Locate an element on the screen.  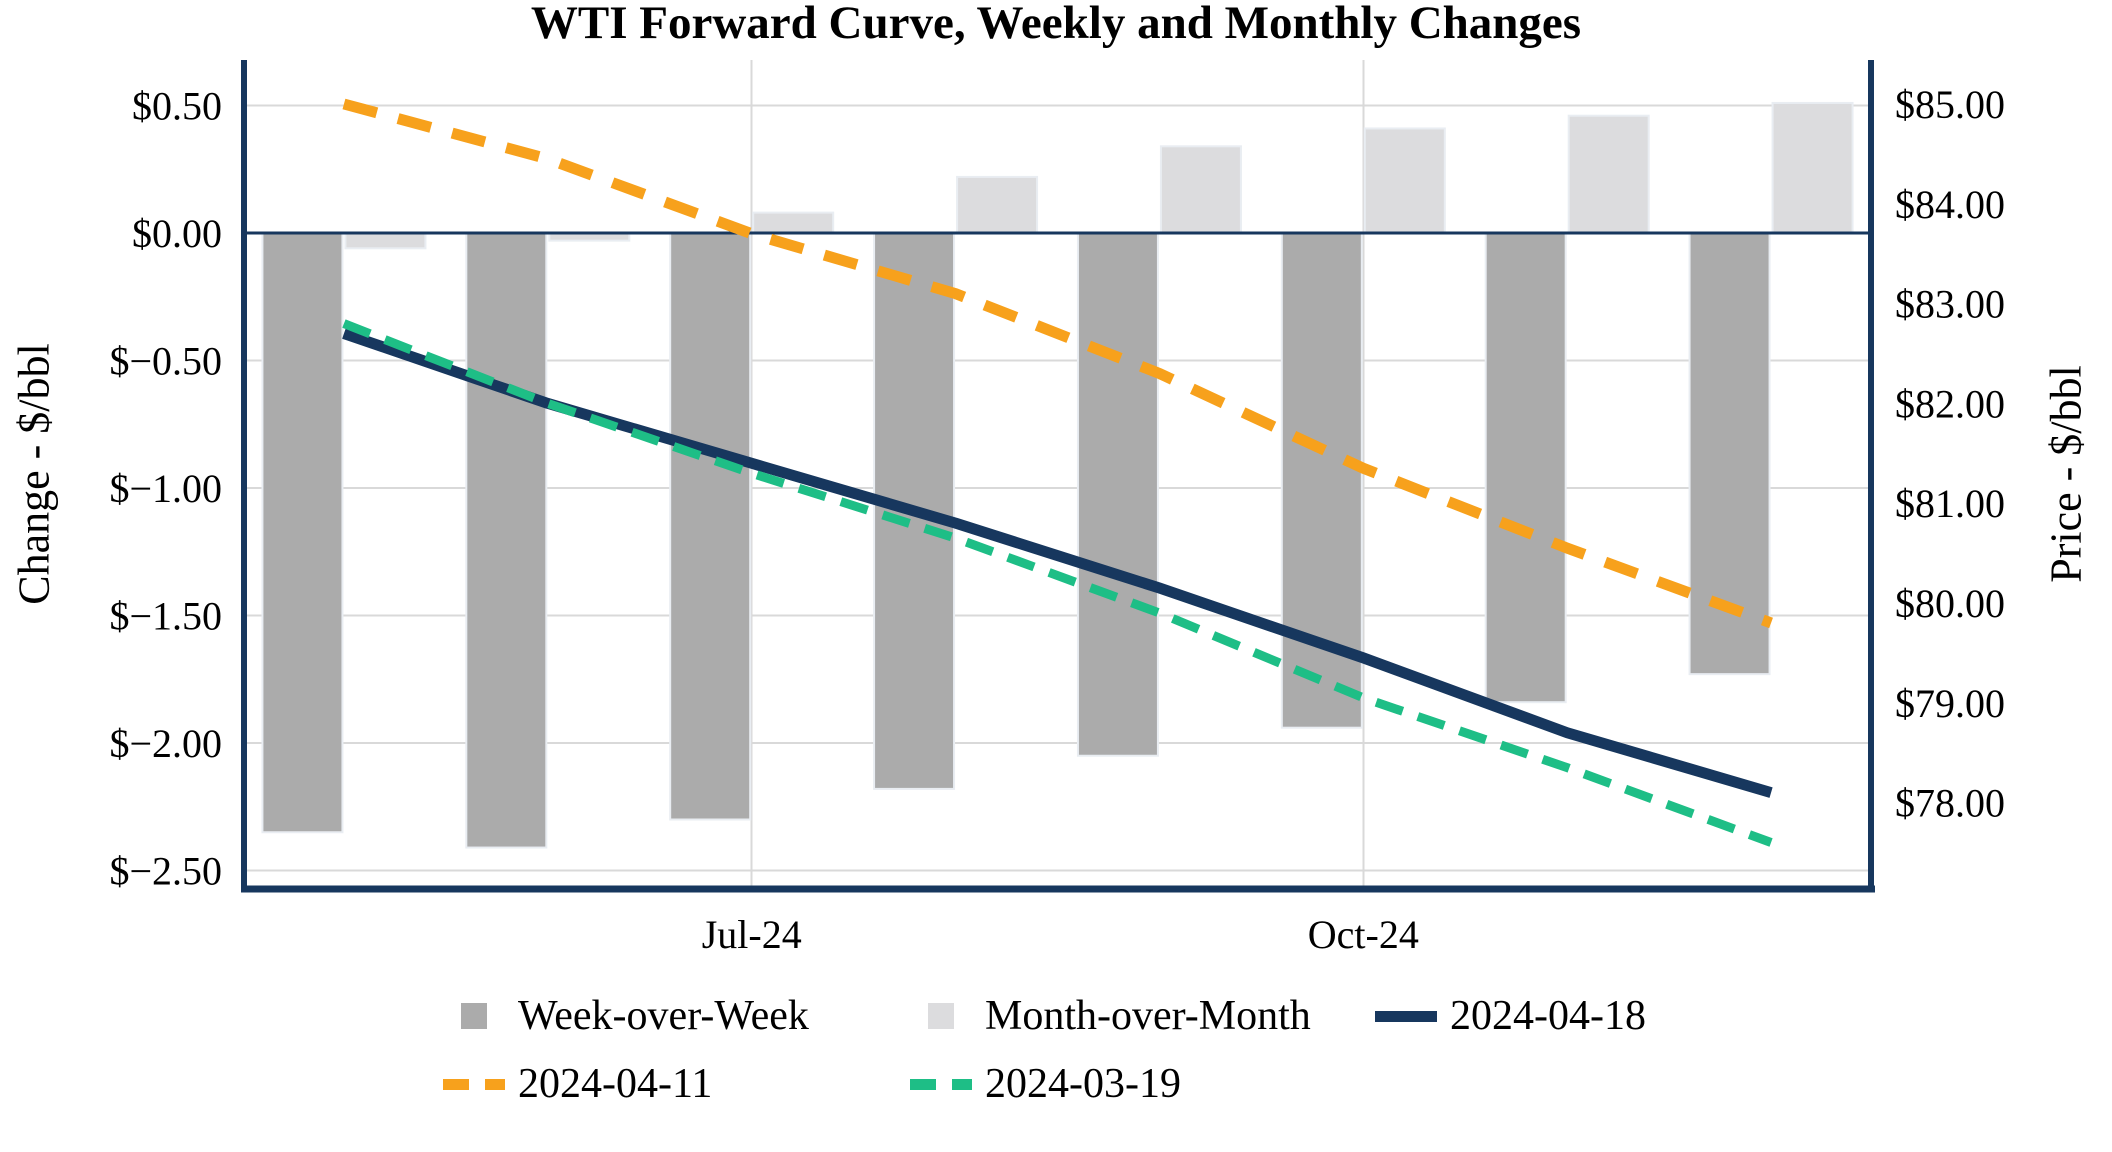
legend-label: Week-over-Week is located at coordinates (663, 1016).